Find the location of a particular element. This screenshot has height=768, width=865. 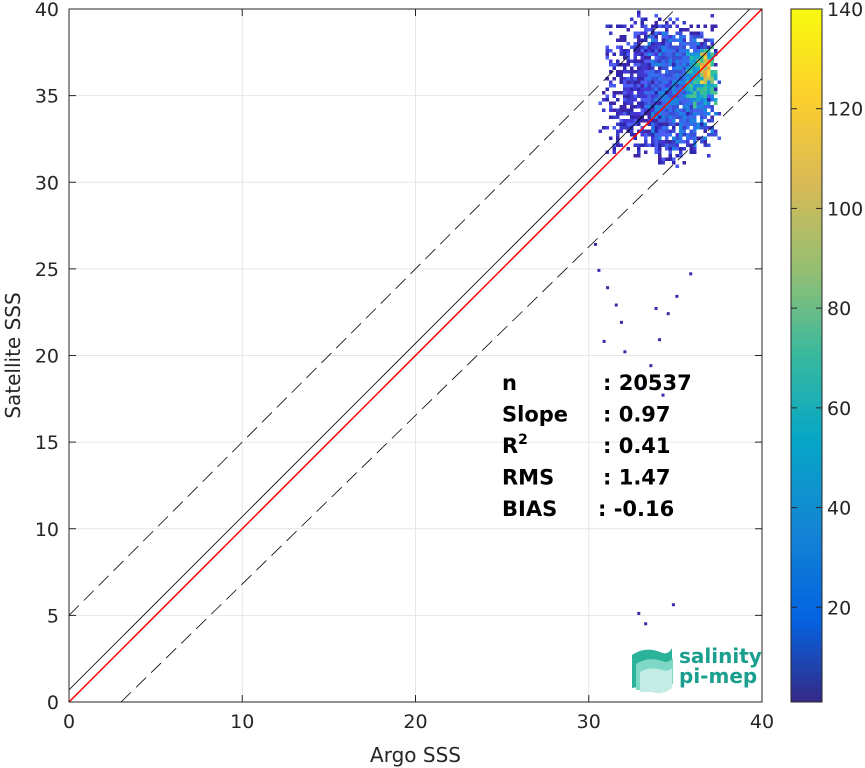

x-tick-label: 10 is located at coordinates (242, 722).